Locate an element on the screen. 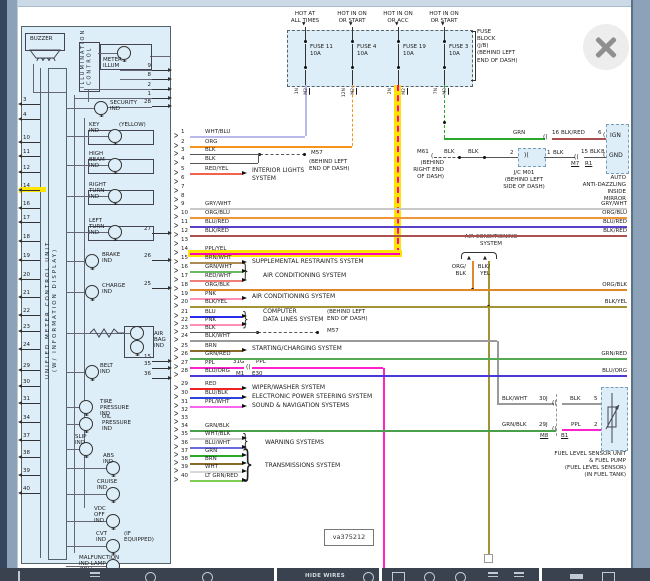  diagram-text: BLK is located at coordinates (449, 152).